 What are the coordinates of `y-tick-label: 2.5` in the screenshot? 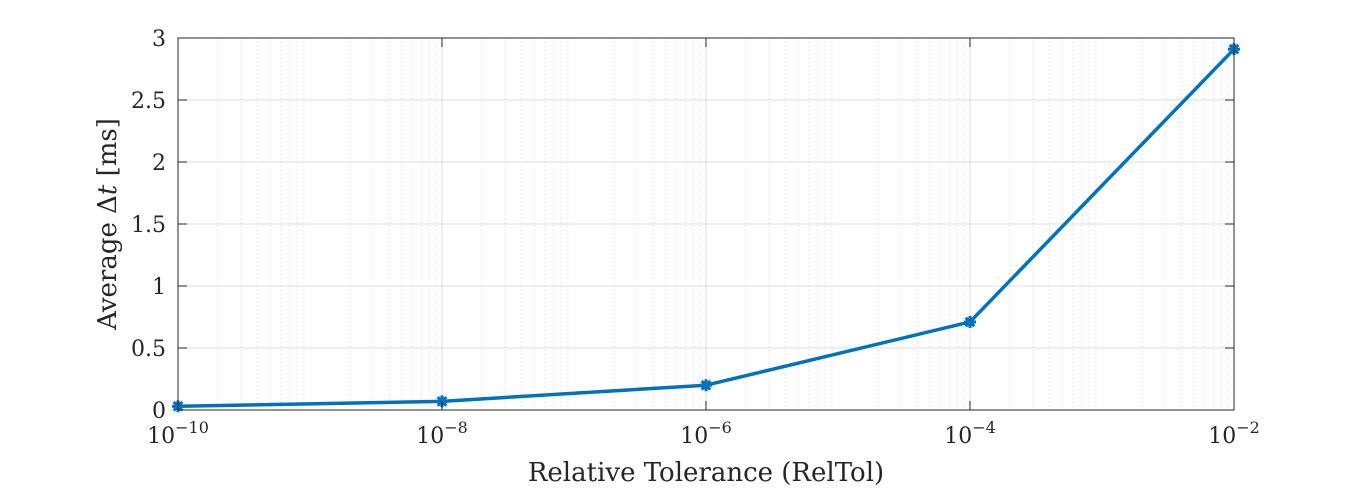 It's located at (148, 101).